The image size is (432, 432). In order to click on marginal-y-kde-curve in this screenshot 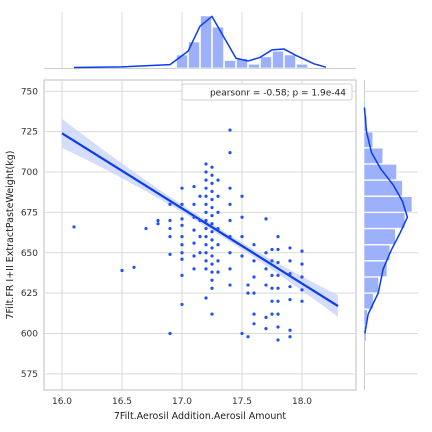, I will do `click(386, 220)`.